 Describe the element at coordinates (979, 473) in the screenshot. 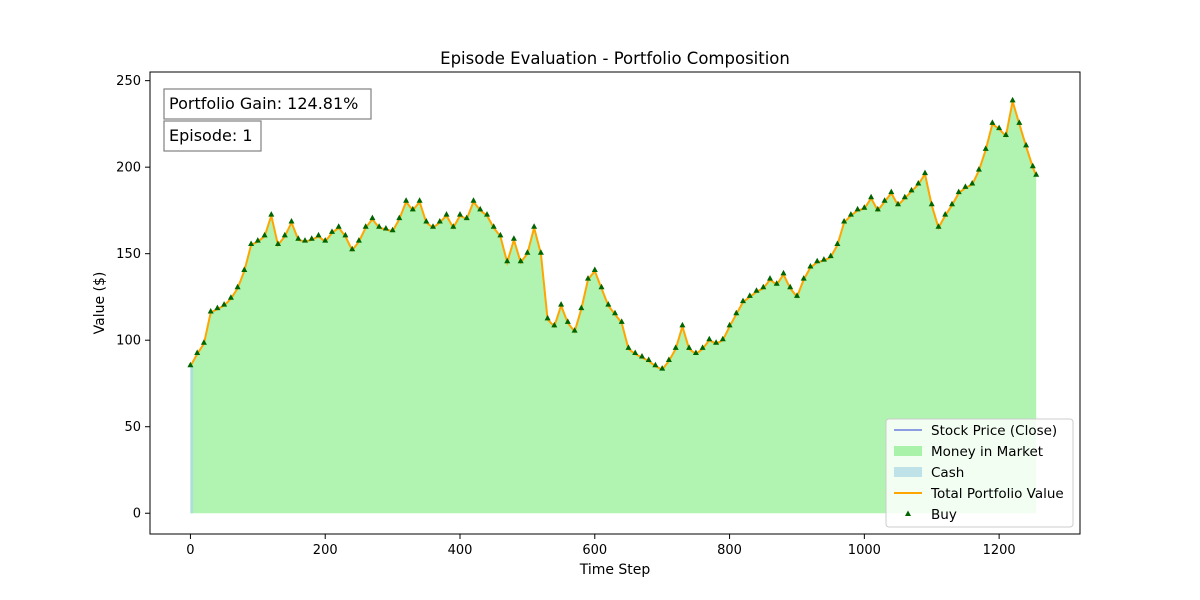

I see `legend-box` at that location.